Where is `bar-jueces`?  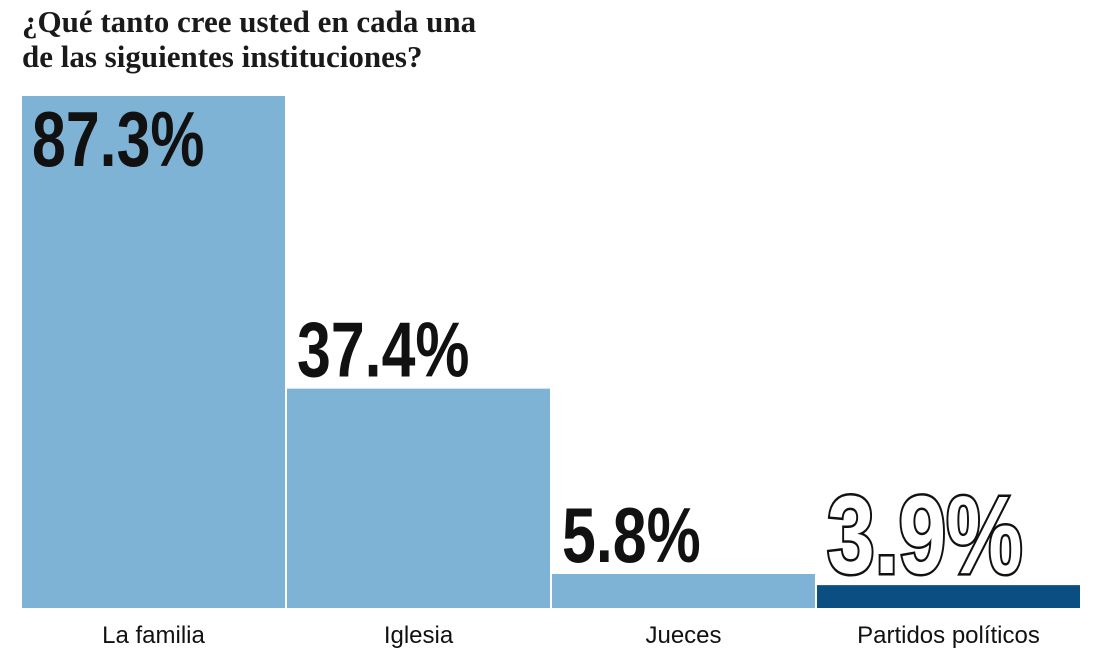
bar-jueces is located at coordinates (683, 590).